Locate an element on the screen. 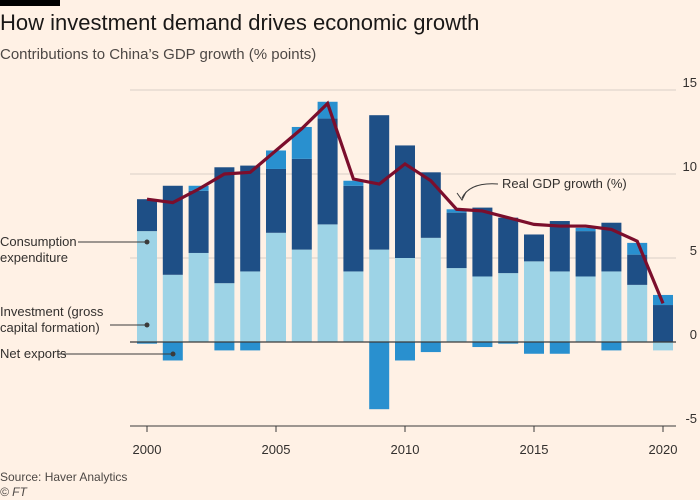  y-tick-label: 15 is located at coordinates (690, 82).